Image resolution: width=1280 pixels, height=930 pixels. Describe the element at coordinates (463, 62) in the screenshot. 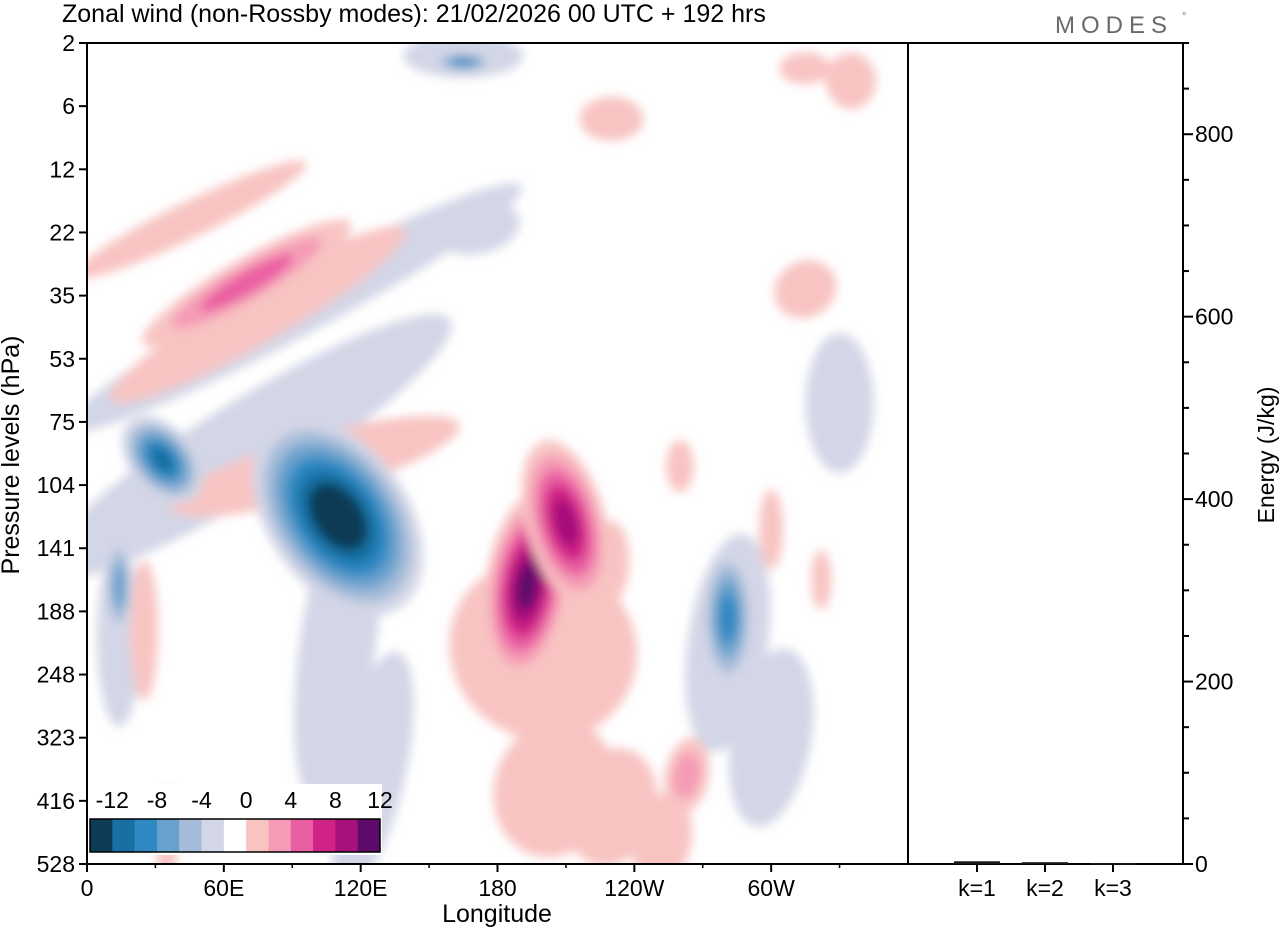

I see `easterly-top-core-contour` at that location.